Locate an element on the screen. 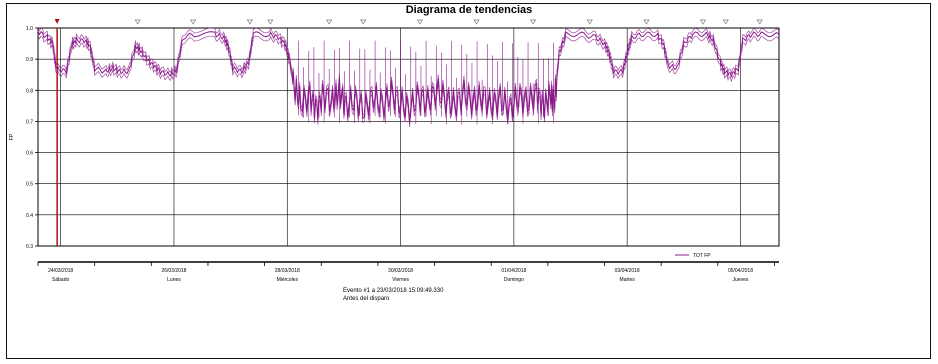 The height and width of the screenshot is (364, 938). x-tick-weekday: Domingo is located at coordinates (514, 280).